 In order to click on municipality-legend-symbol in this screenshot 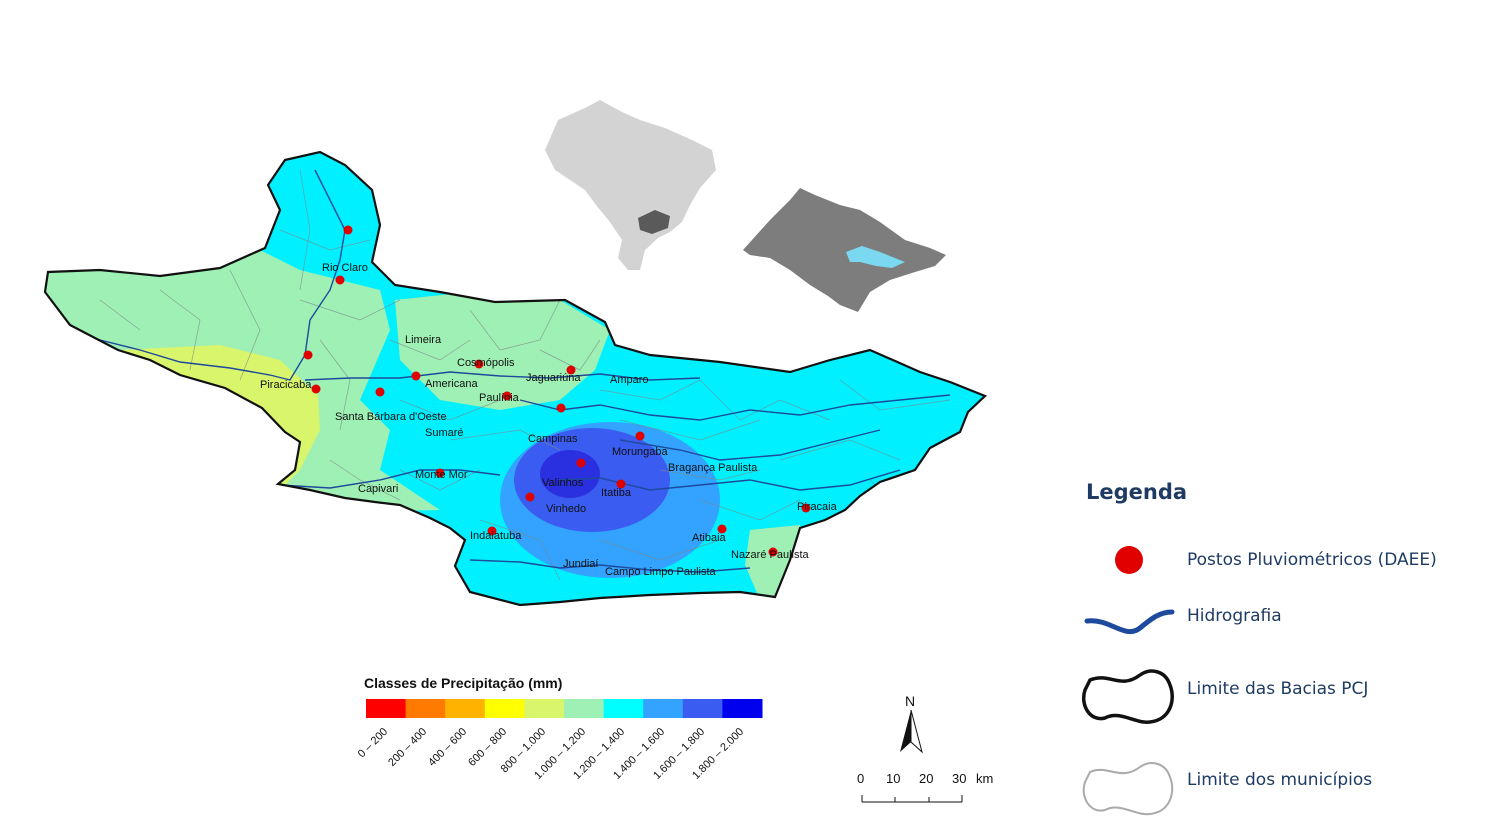, I will do `click(1128, 789)`.